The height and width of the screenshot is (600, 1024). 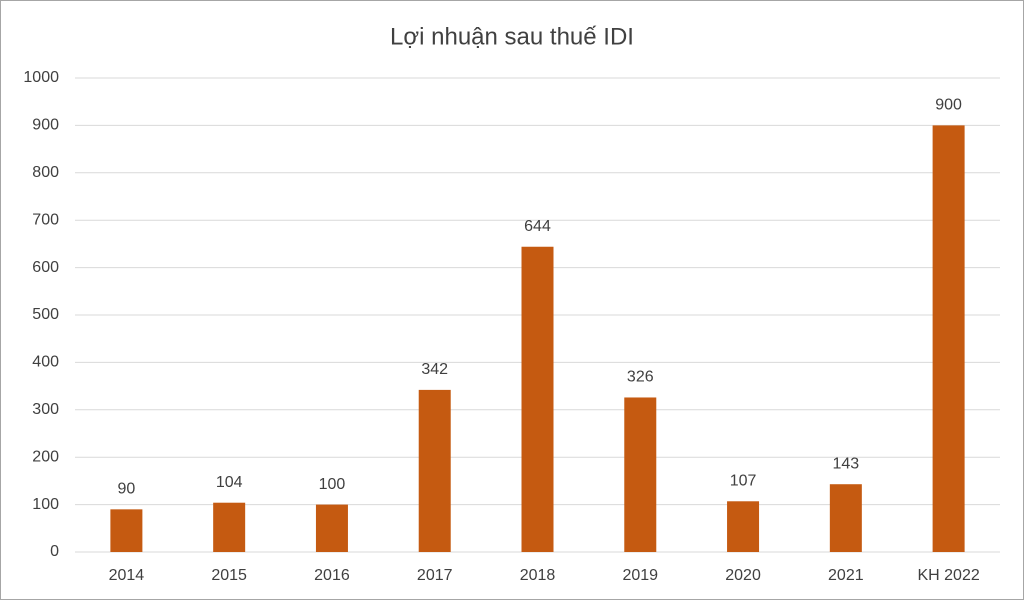 What do you see at coordinates (45, 362) in the screenshot?
I see `y-tick-label: 400` at bounding box center [45, 362].